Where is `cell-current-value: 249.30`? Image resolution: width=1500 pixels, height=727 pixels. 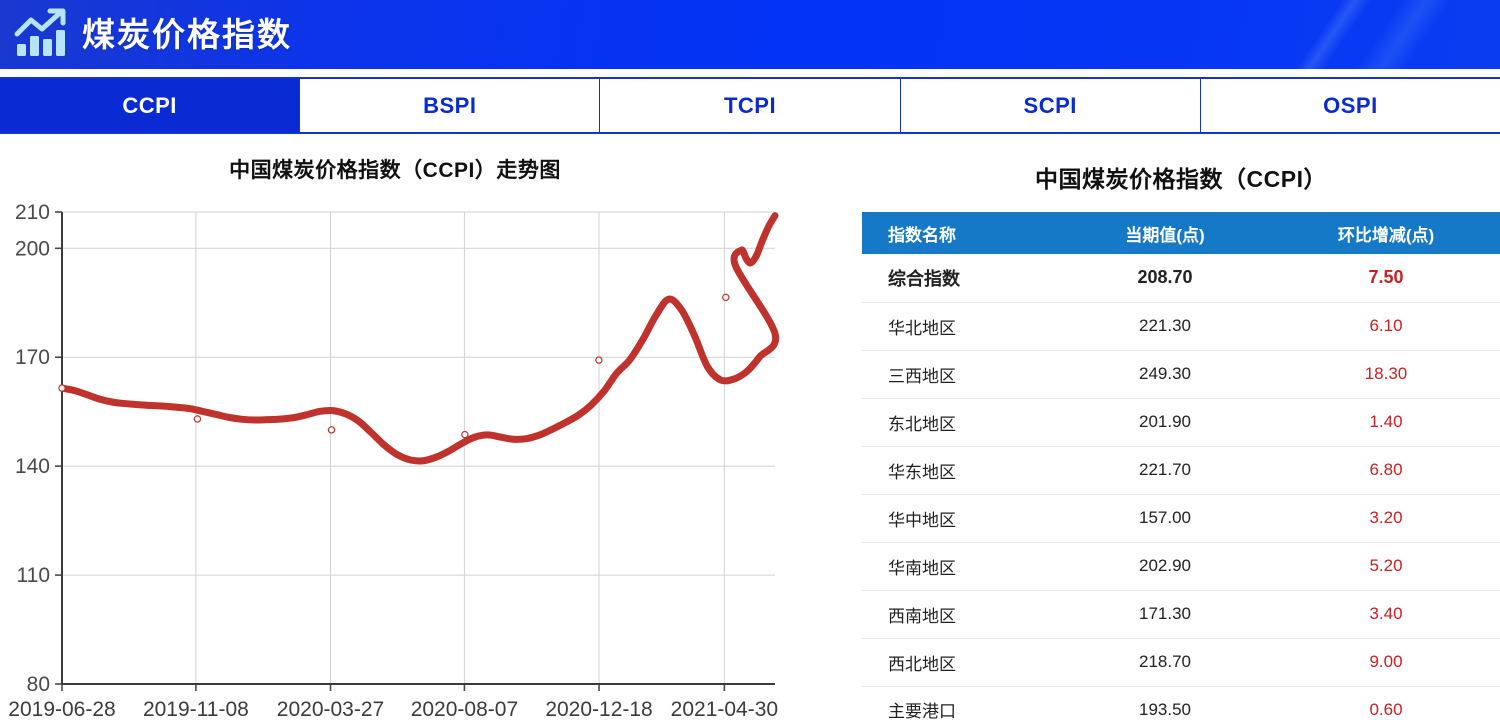 cell-current-value: 249.30 is located at coordinates (1165, 374).